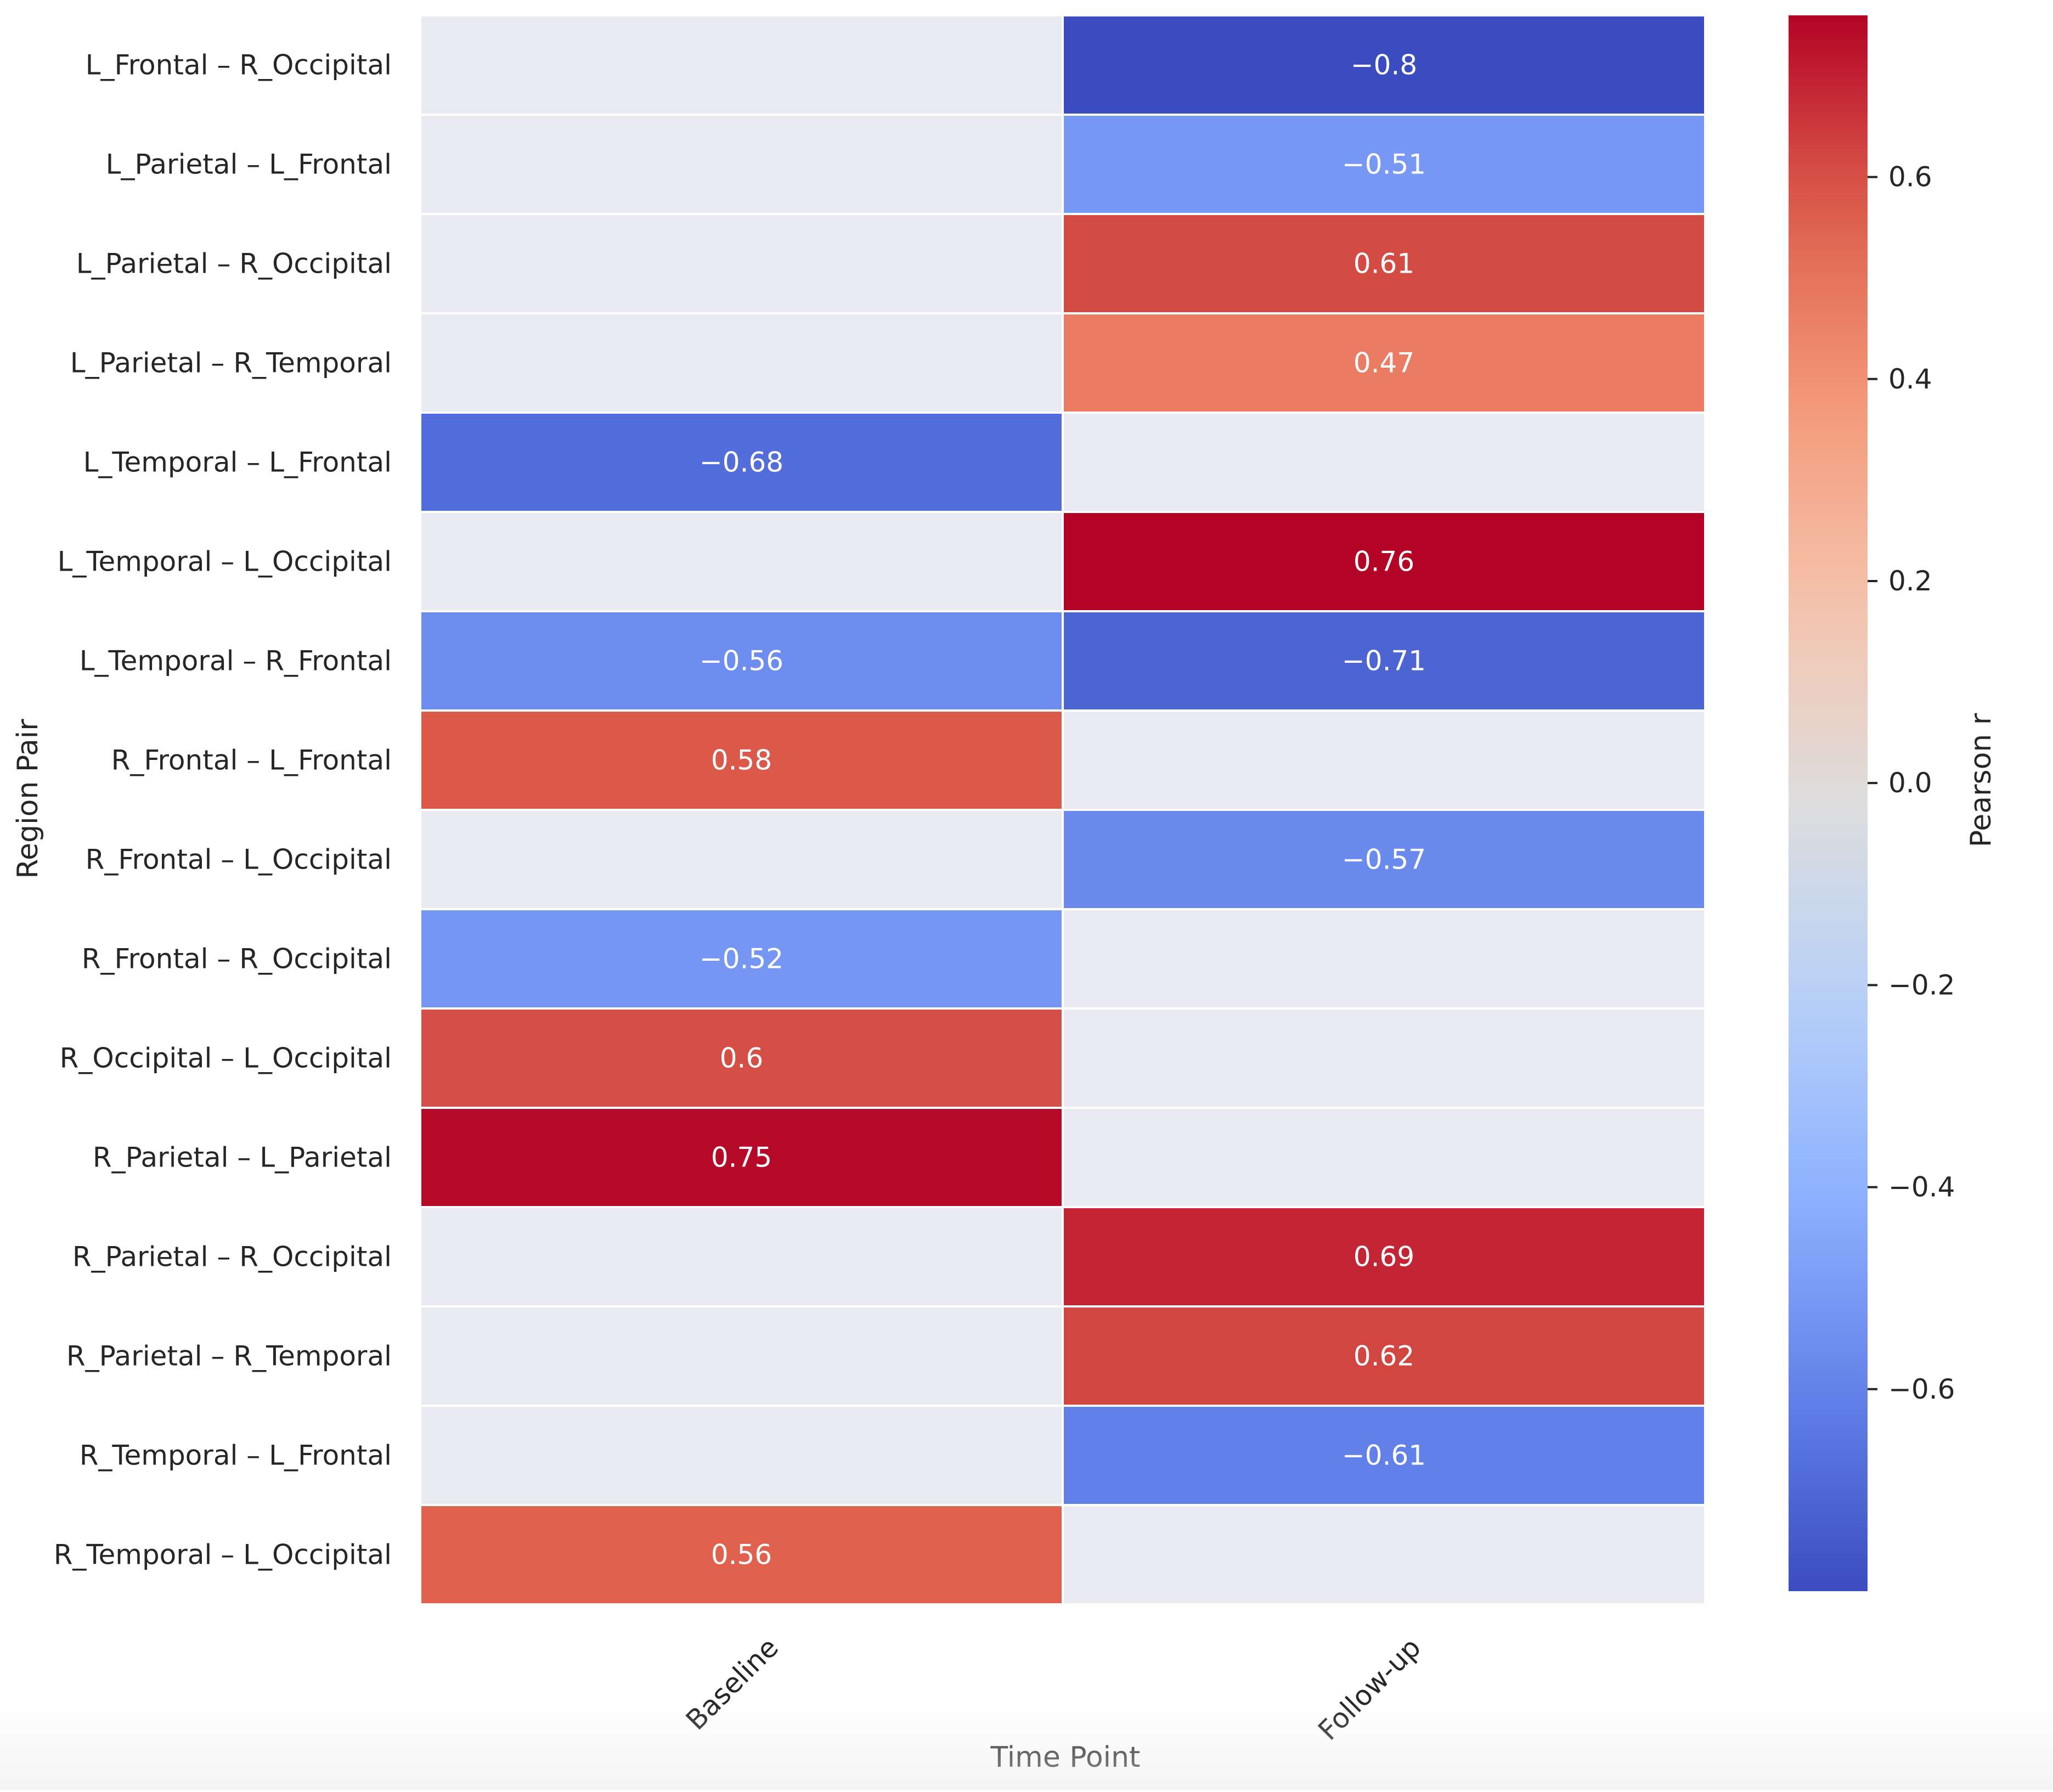 This screenshot has height=1792, width=2053. Describe the element at coordinates (226, 1058) in the screenshot. I see `y-tick-label: R_Occipital – L_Occipital` at that location.